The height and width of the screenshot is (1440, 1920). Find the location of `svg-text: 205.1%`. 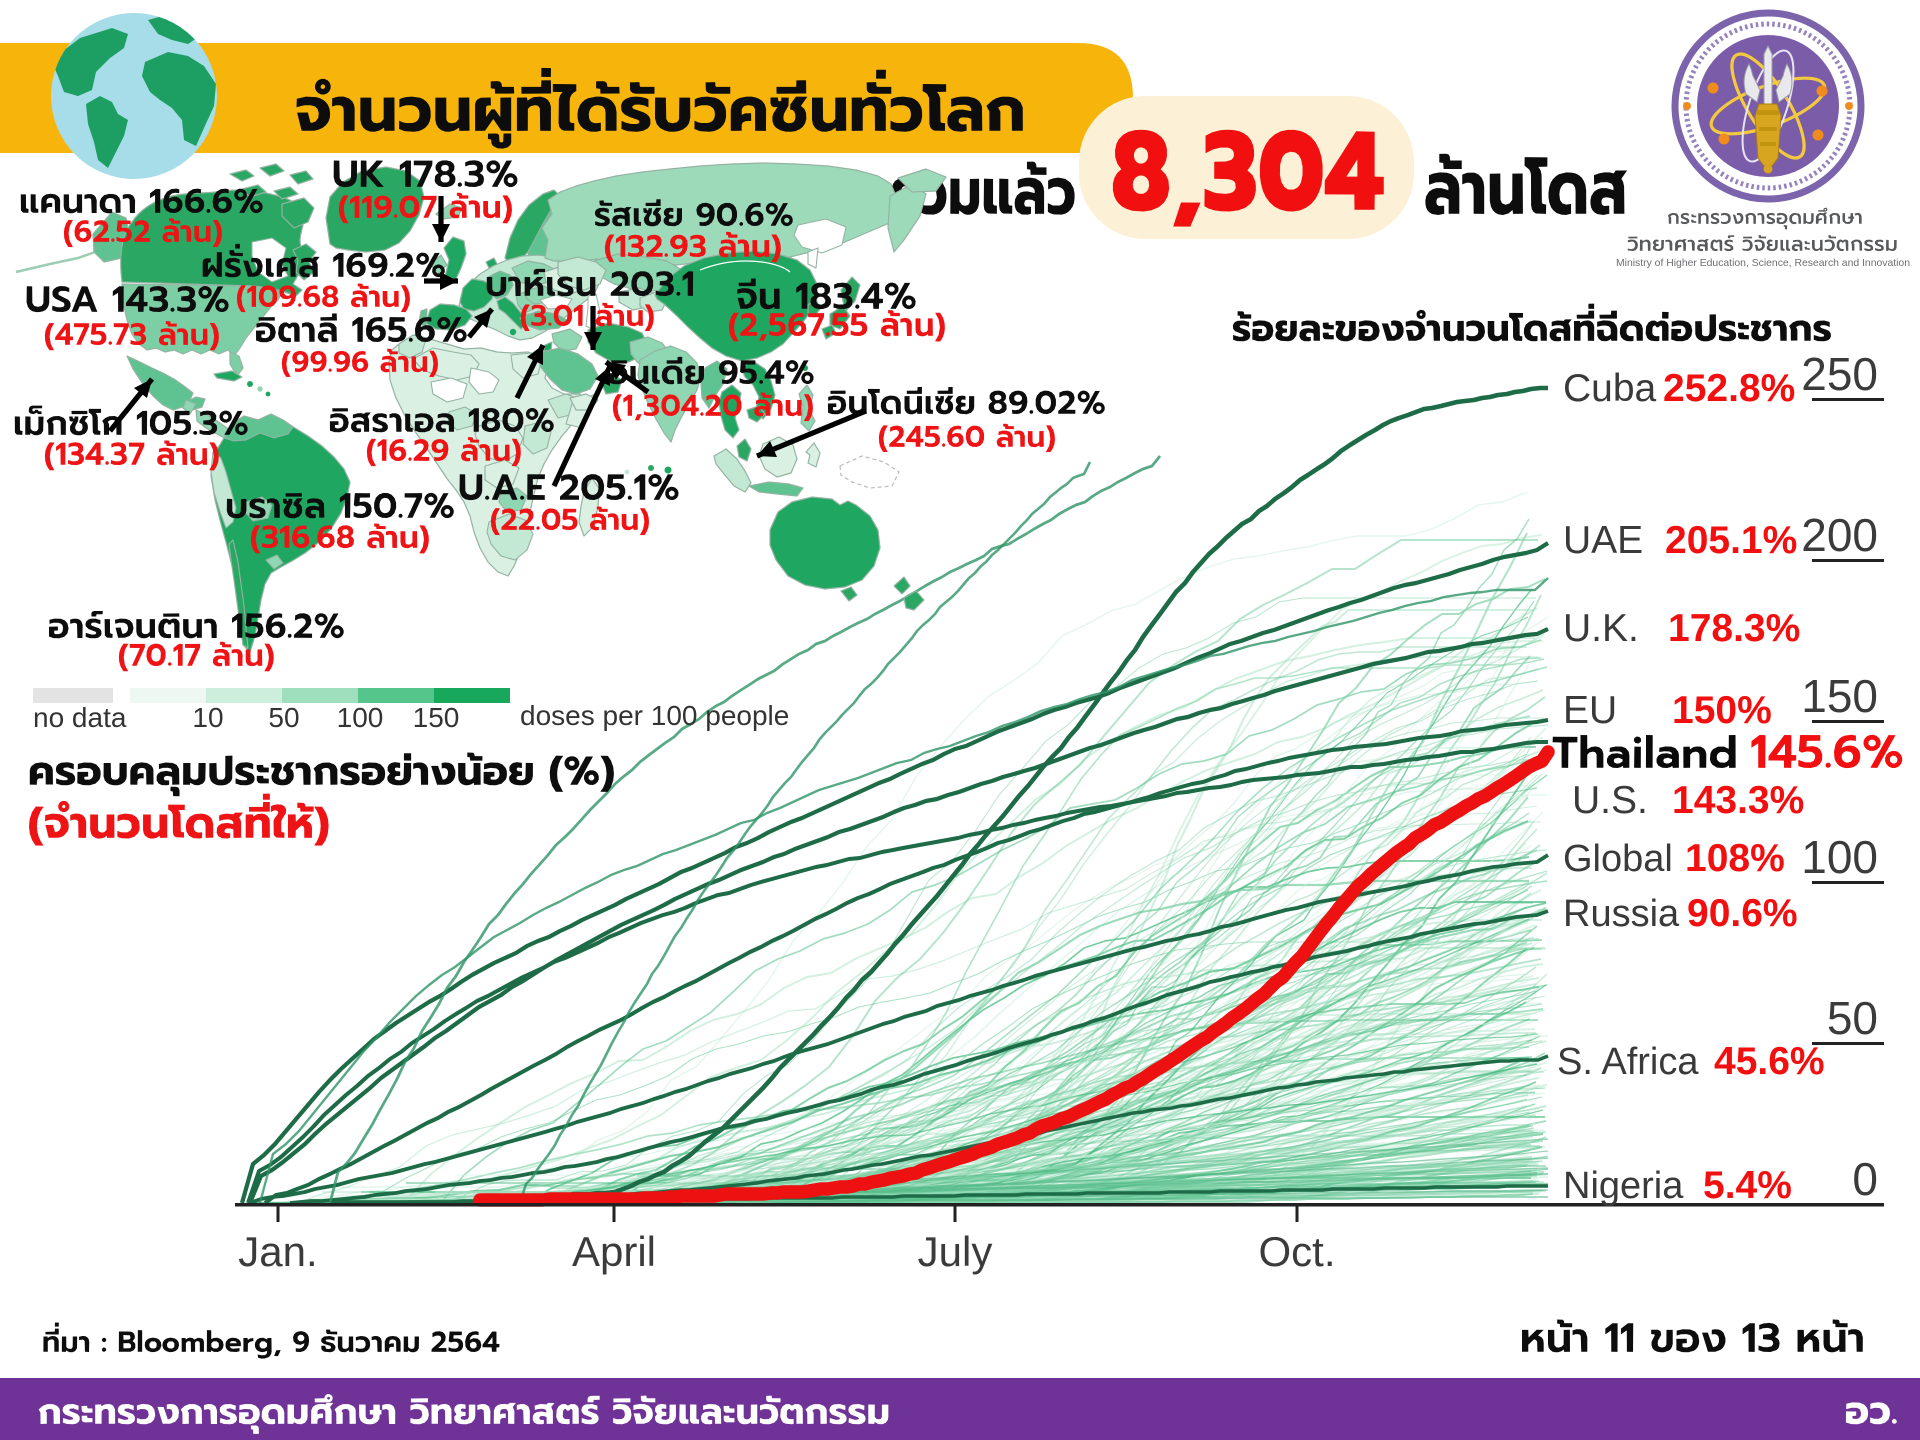

svg-text: 205.1% is located at coordinates (1731, 540).